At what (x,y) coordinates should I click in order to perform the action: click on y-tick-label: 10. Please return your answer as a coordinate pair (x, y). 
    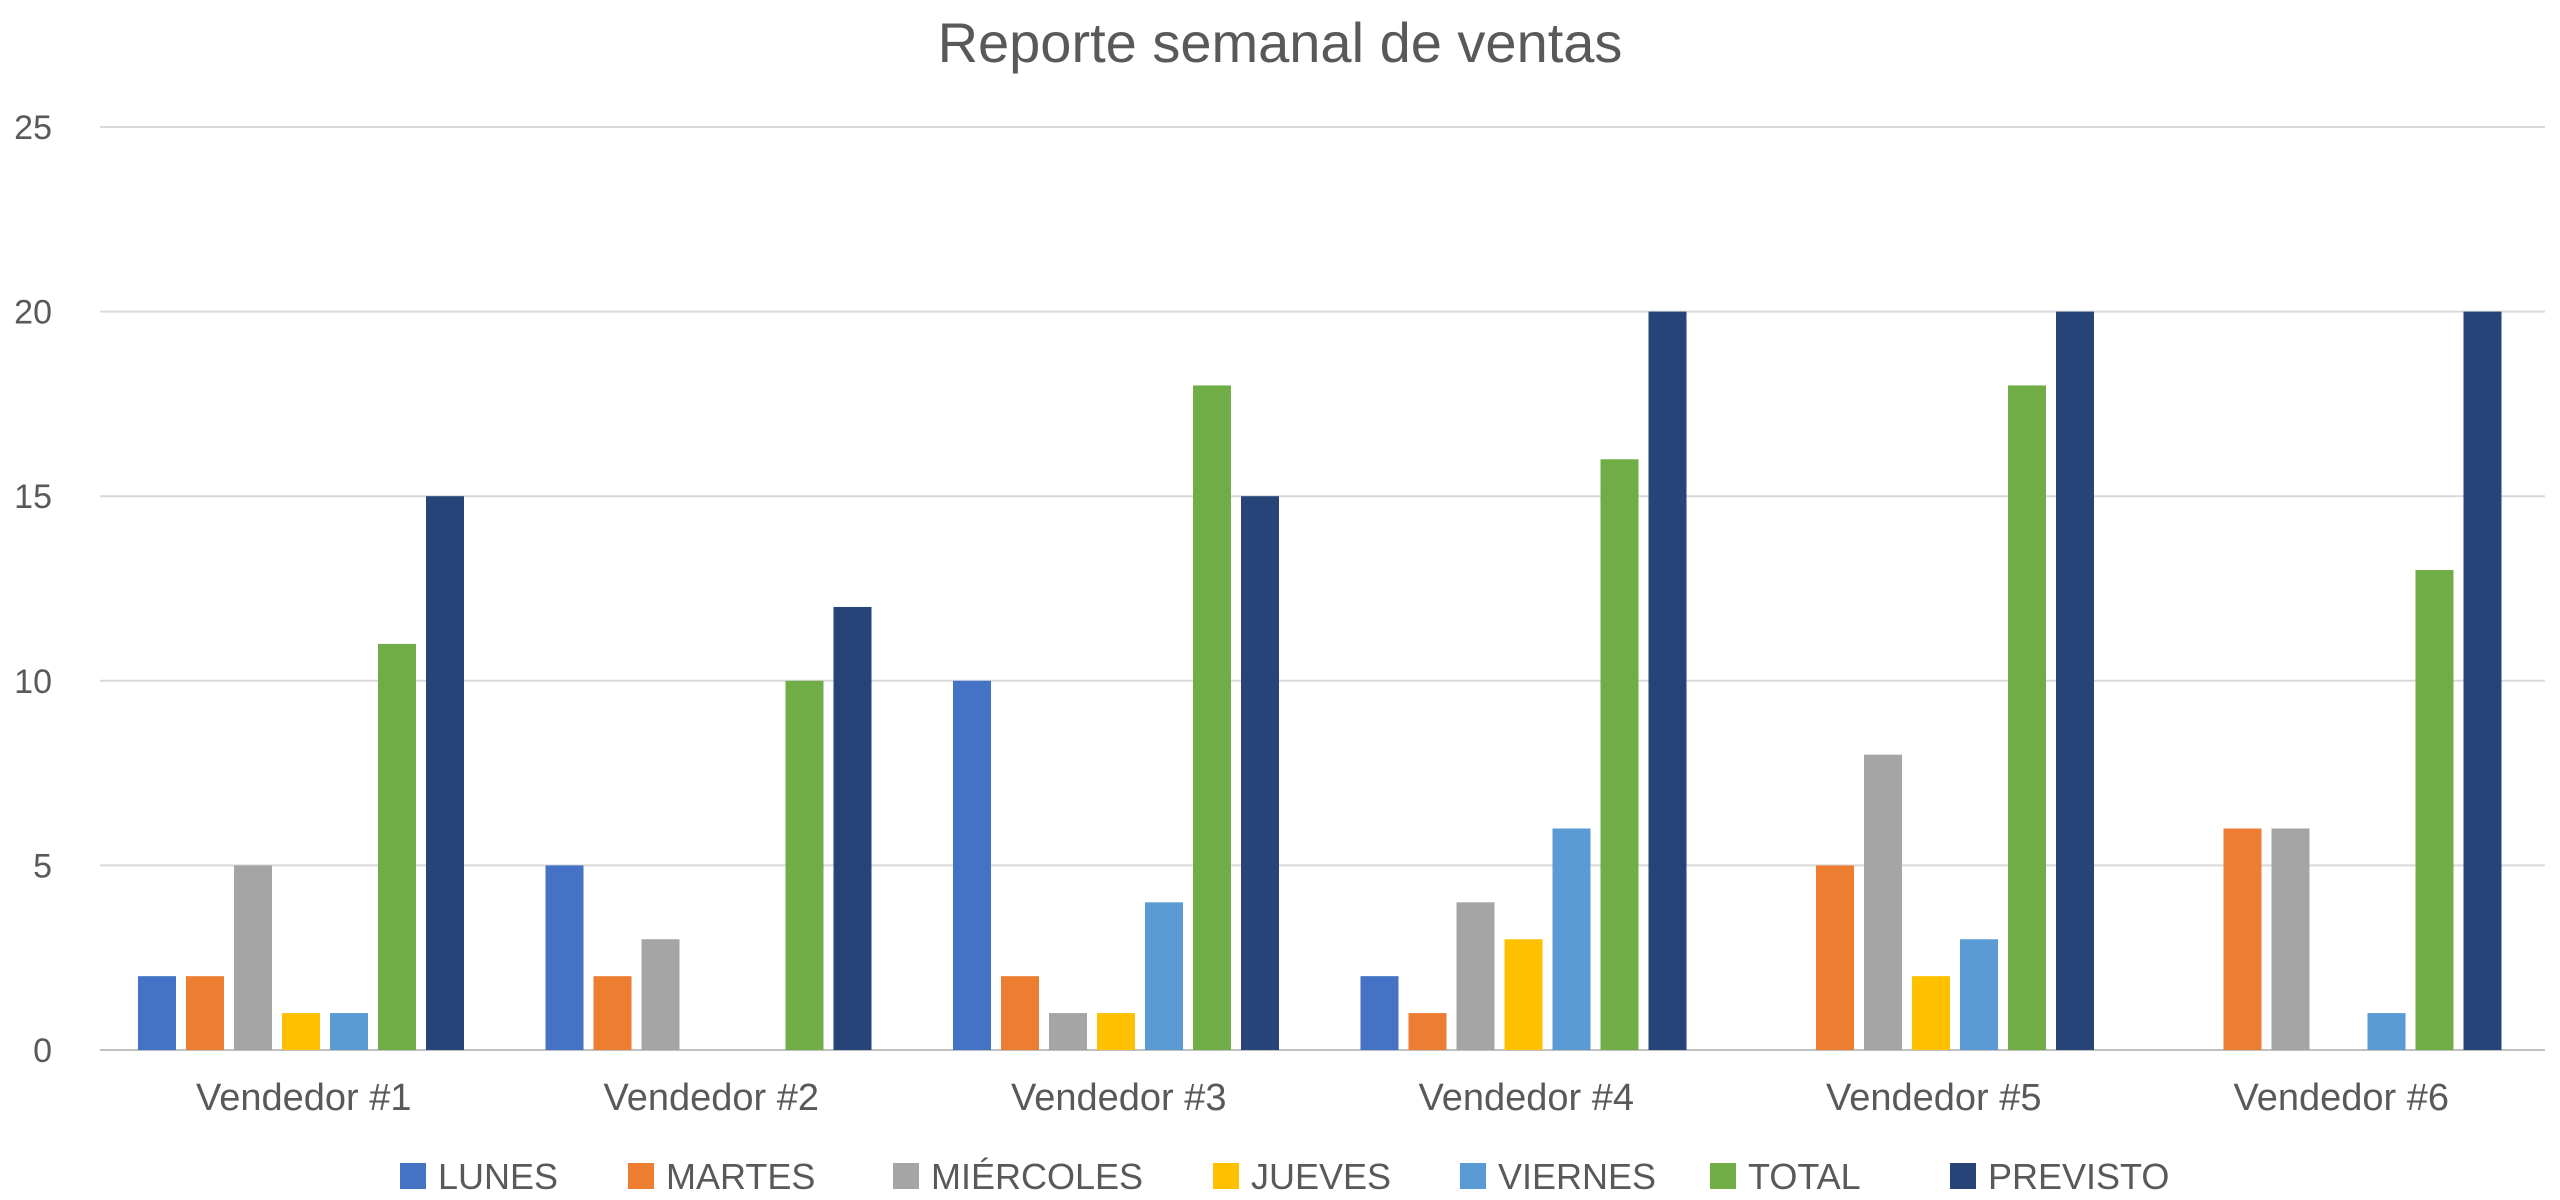
    Looking at the image, I should click on (33, 682).